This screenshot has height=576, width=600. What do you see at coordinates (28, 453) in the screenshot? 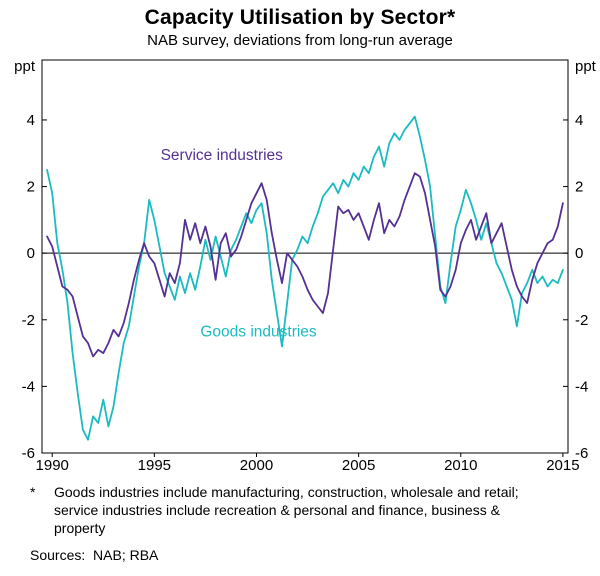
I see `y-axis-label-left: -6` at bounding box center [28, 453].